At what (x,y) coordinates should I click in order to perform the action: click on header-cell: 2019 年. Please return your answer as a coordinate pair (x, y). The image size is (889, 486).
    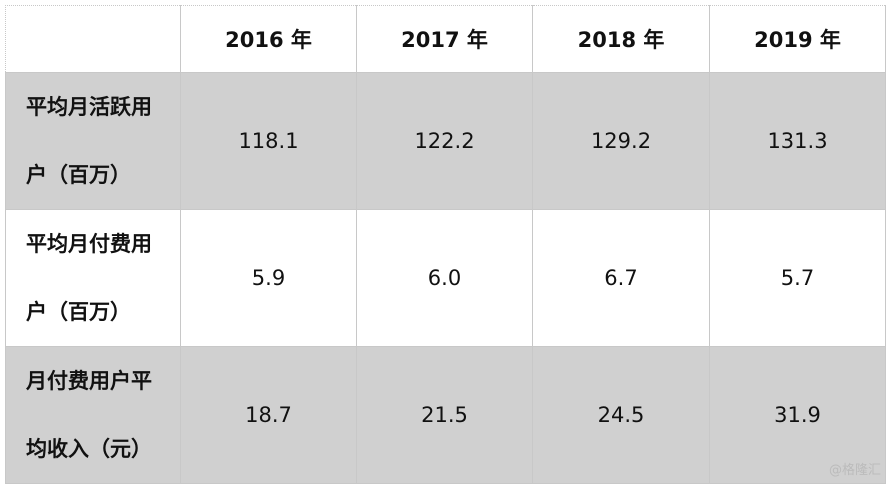
    Looking at the image, I should click on (797, 39).